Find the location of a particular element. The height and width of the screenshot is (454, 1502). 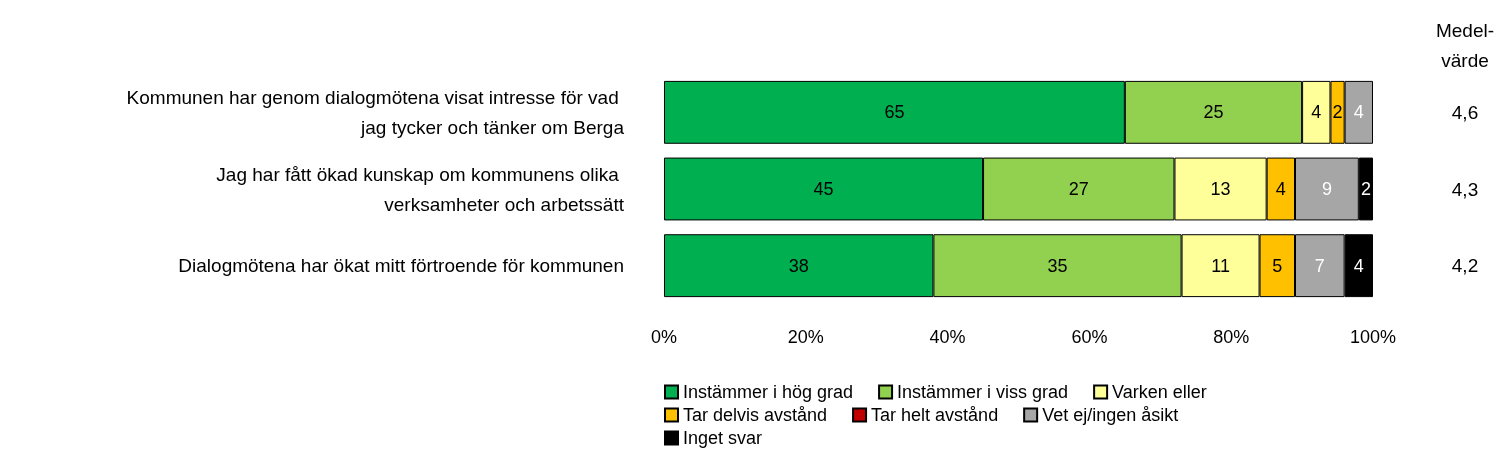

data-label: 13 is located at coordinates (1220, 189).